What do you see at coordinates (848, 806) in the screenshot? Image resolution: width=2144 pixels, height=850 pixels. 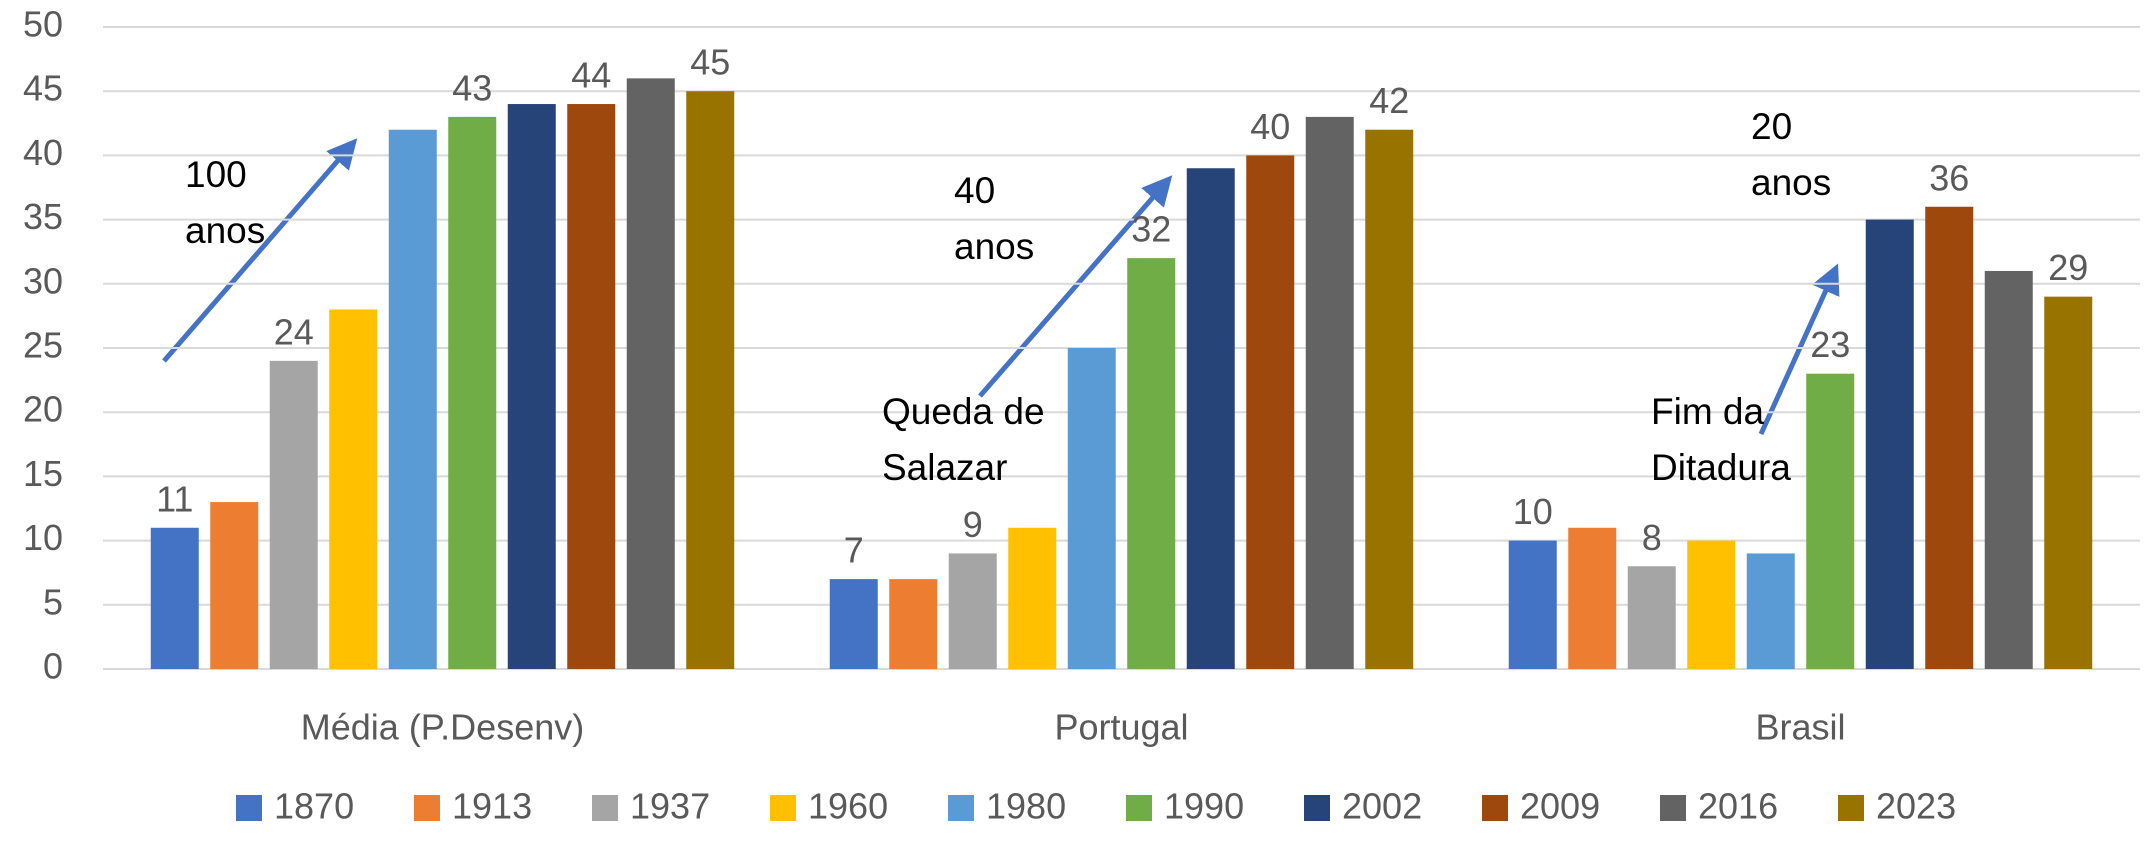 I see `legend-label: 1960` at bounding box center [848, 806].